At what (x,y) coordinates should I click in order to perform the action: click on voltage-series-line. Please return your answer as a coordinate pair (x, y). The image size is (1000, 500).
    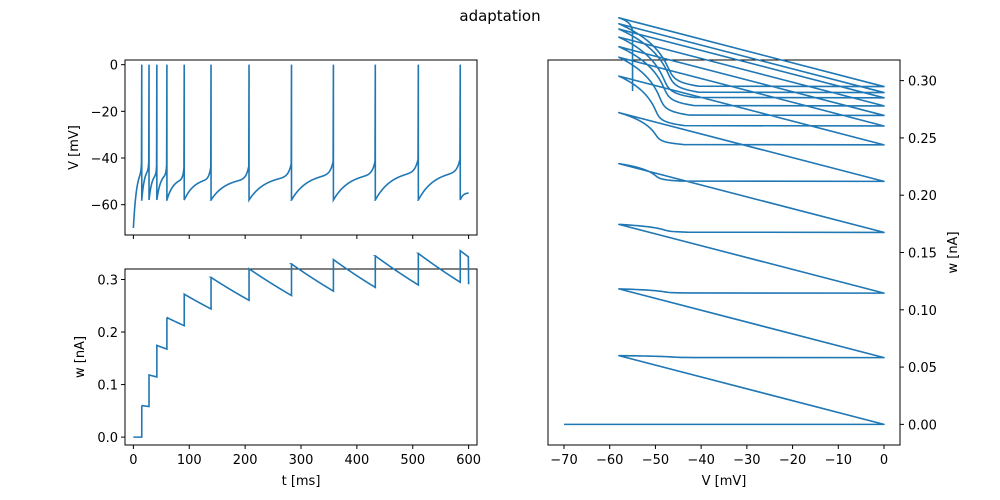
    Looking at the image, I should click on (300, 146).